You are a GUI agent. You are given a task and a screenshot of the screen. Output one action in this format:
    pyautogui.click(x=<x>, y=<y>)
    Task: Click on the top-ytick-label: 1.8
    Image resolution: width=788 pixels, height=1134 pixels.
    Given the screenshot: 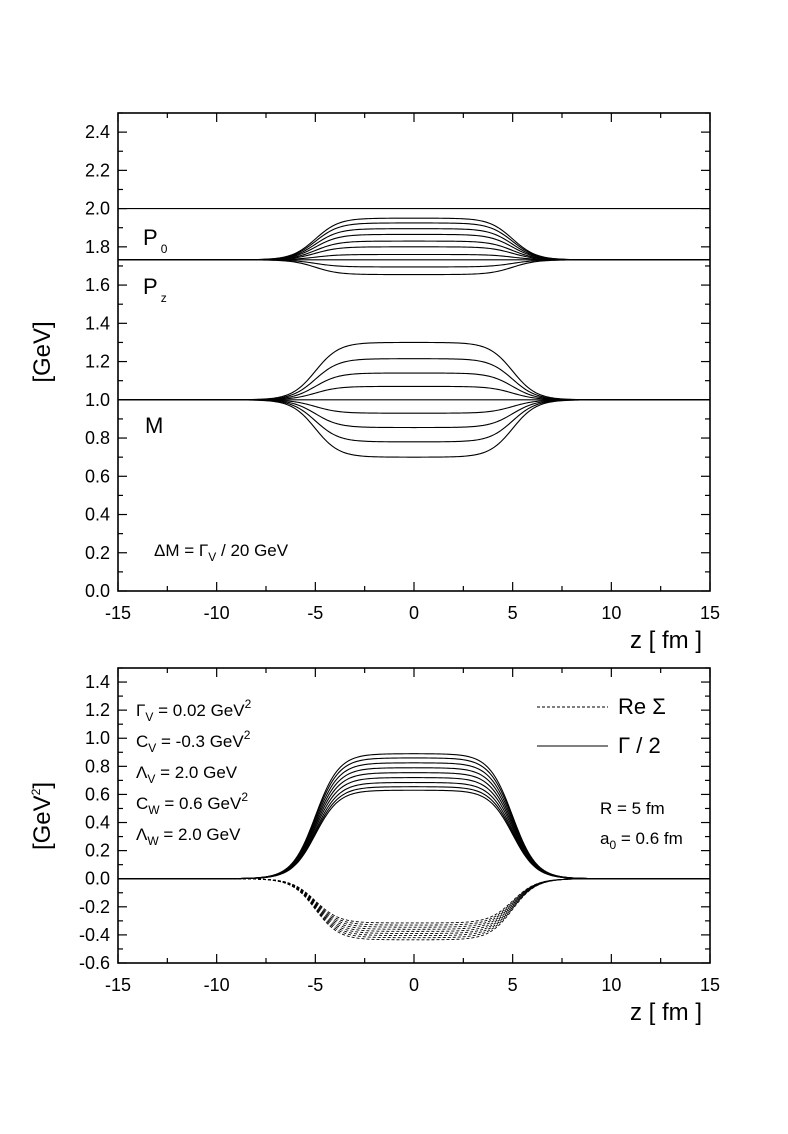 What is the action you would take?
    pyautogui.click(x=97, y=247)
    